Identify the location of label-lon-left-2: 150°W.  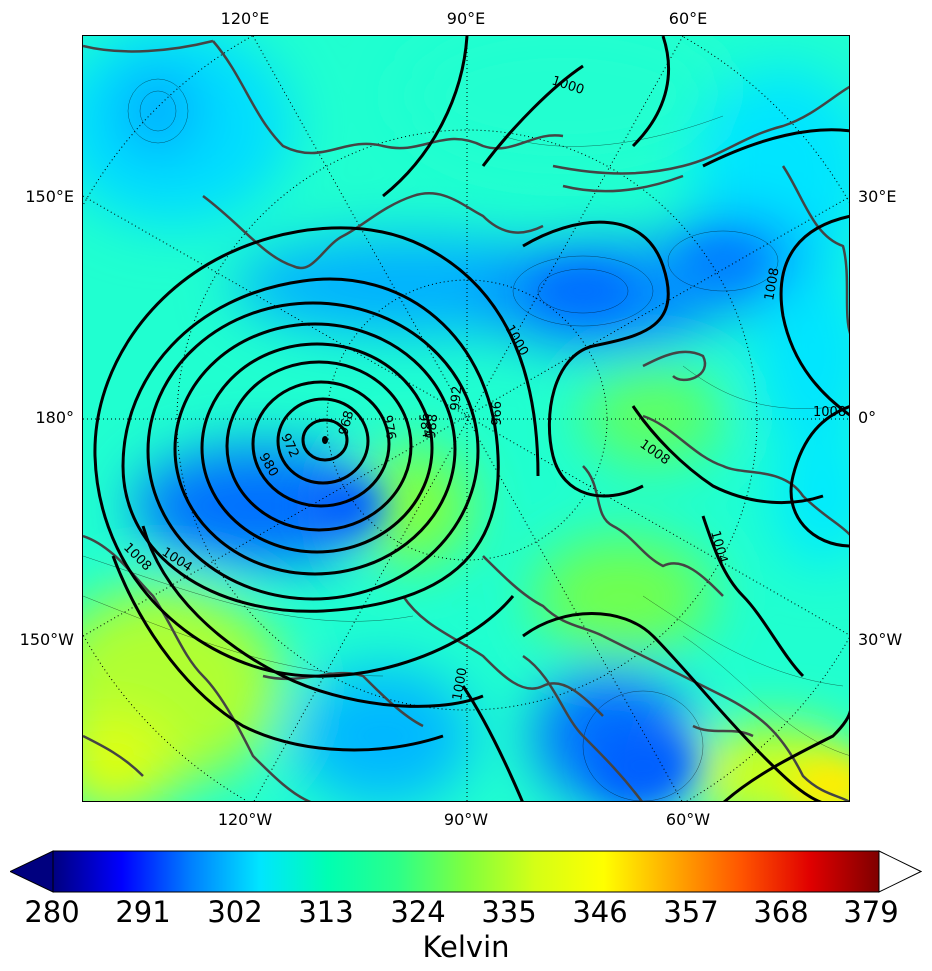
(46, 639).